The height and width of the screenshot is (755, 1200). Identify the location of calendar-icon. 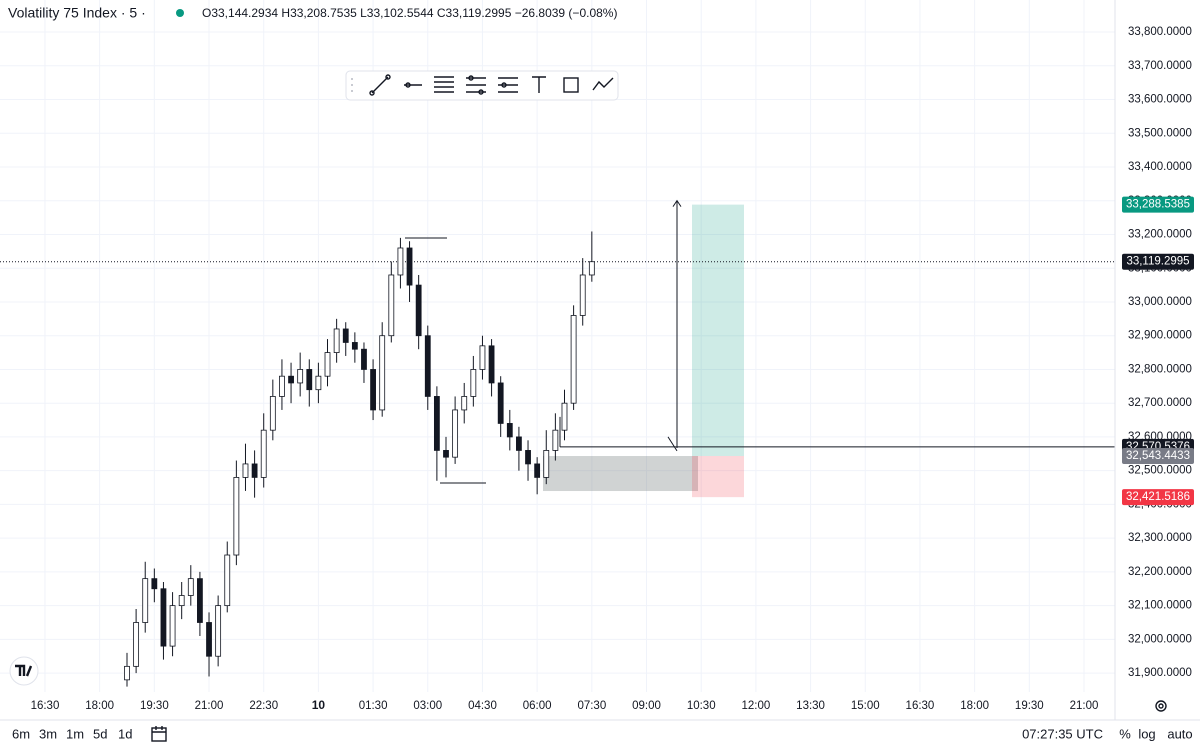
(159, 734).